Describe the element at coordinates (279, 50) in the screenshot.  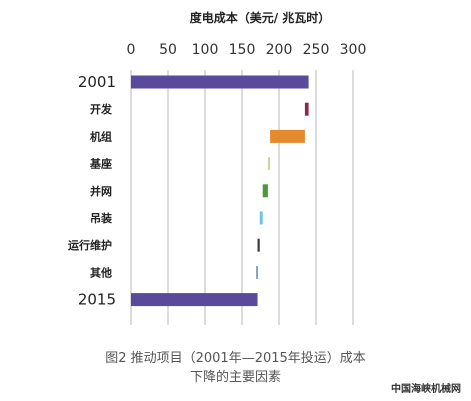
I see `x-tick-label-200: 200` at that location.